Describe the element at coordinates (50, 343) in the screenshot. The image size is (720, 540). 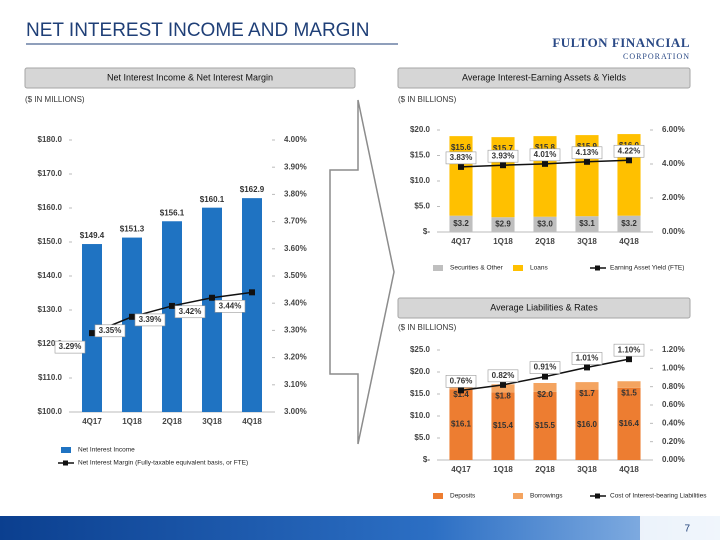
I see `y-tick-label: $120.0` at that location.